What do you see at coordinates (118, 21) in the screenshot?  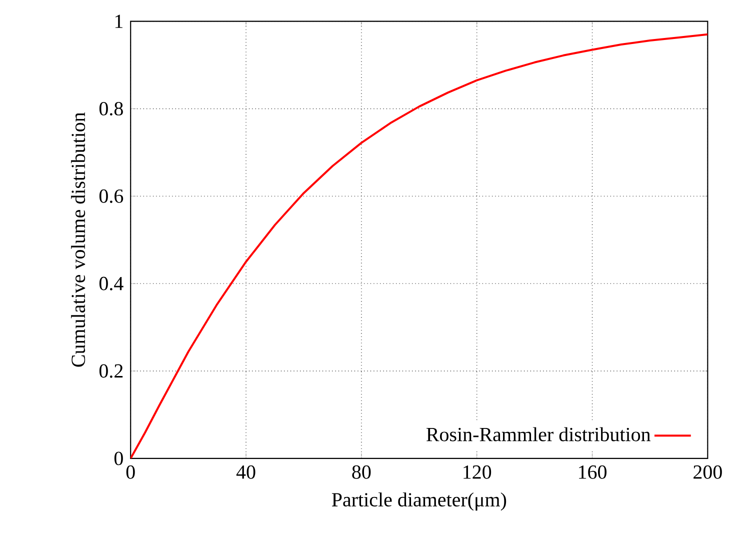 I see `y-tick-label: 1` at bounding box center [118, 21].